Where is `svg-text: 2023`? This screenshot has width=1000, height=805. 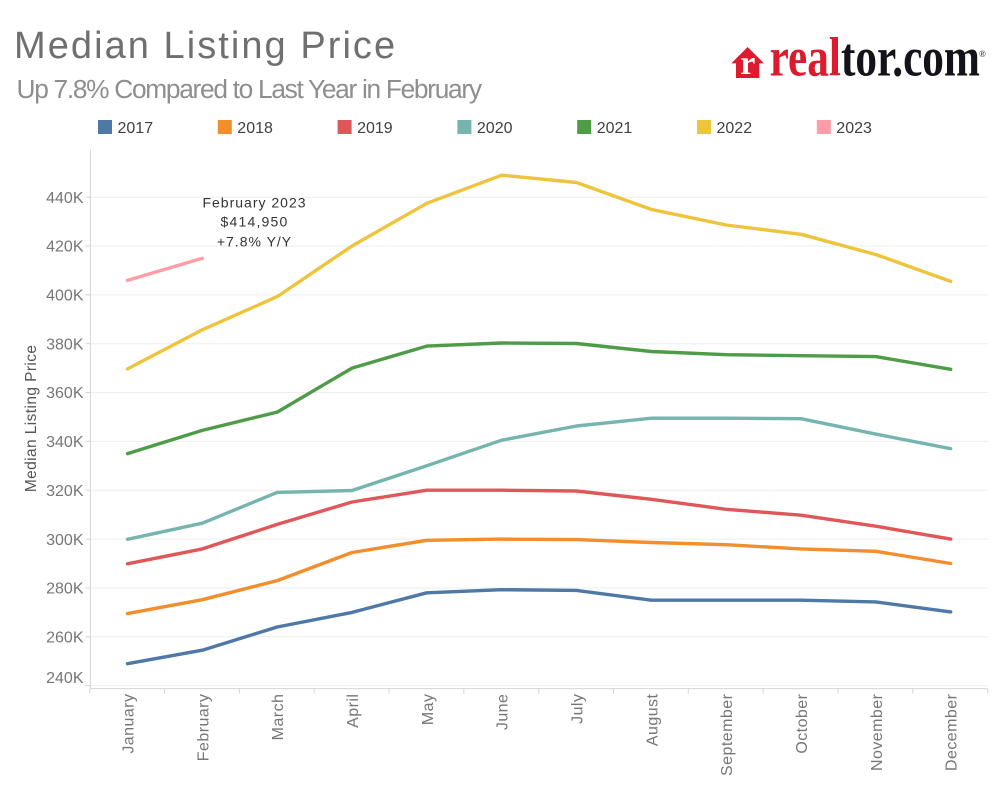
svg-text: 2023 is located at coordinates (854, 128).